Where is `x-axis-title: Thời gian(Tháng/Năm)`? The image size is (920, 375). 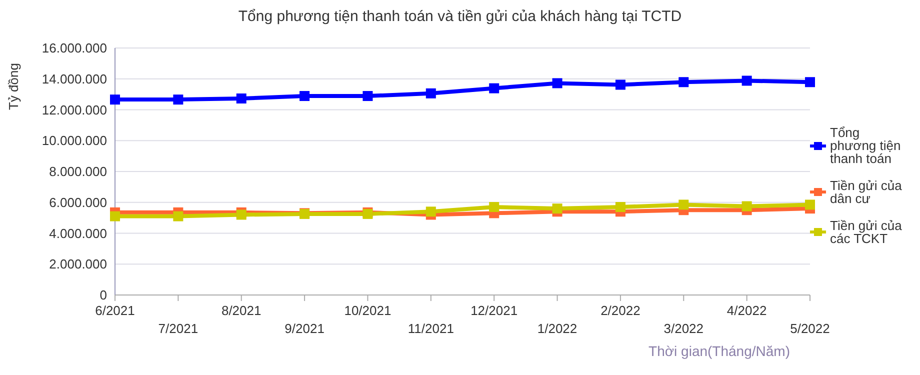
x-axis-title: Thời gian(Tháng/Năm) is located at coordinates (719, 351).